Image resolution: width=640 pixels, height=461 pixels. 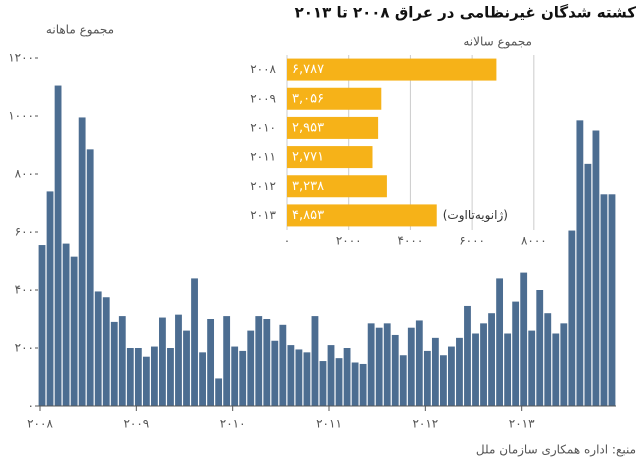 I want to click on y-tick-label: ۰, so click(x=31, y=406).